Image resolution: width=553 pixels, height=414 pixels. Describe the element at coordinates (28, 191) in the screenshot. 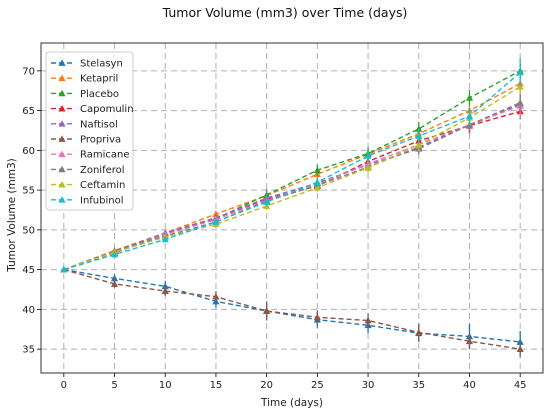

I see `y-tick-label: 55` at that location.